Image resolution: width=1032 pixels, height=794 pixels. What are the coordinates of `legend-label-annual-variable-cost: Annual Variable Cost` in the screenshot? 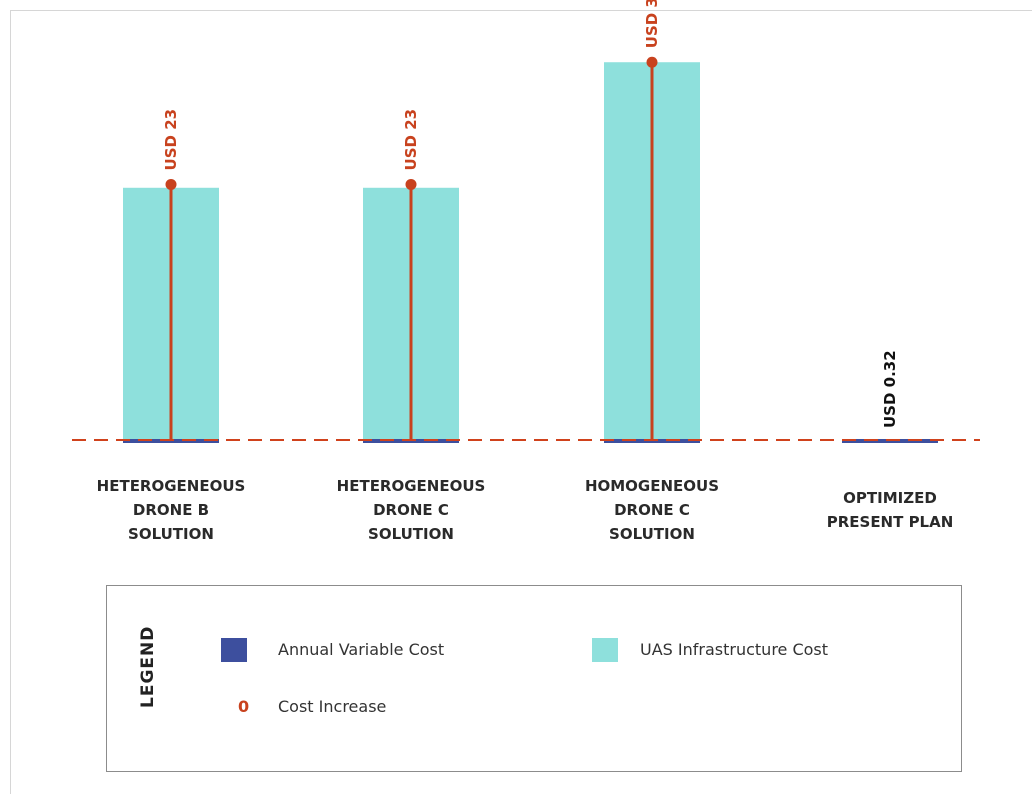 It's located at (361, 649).